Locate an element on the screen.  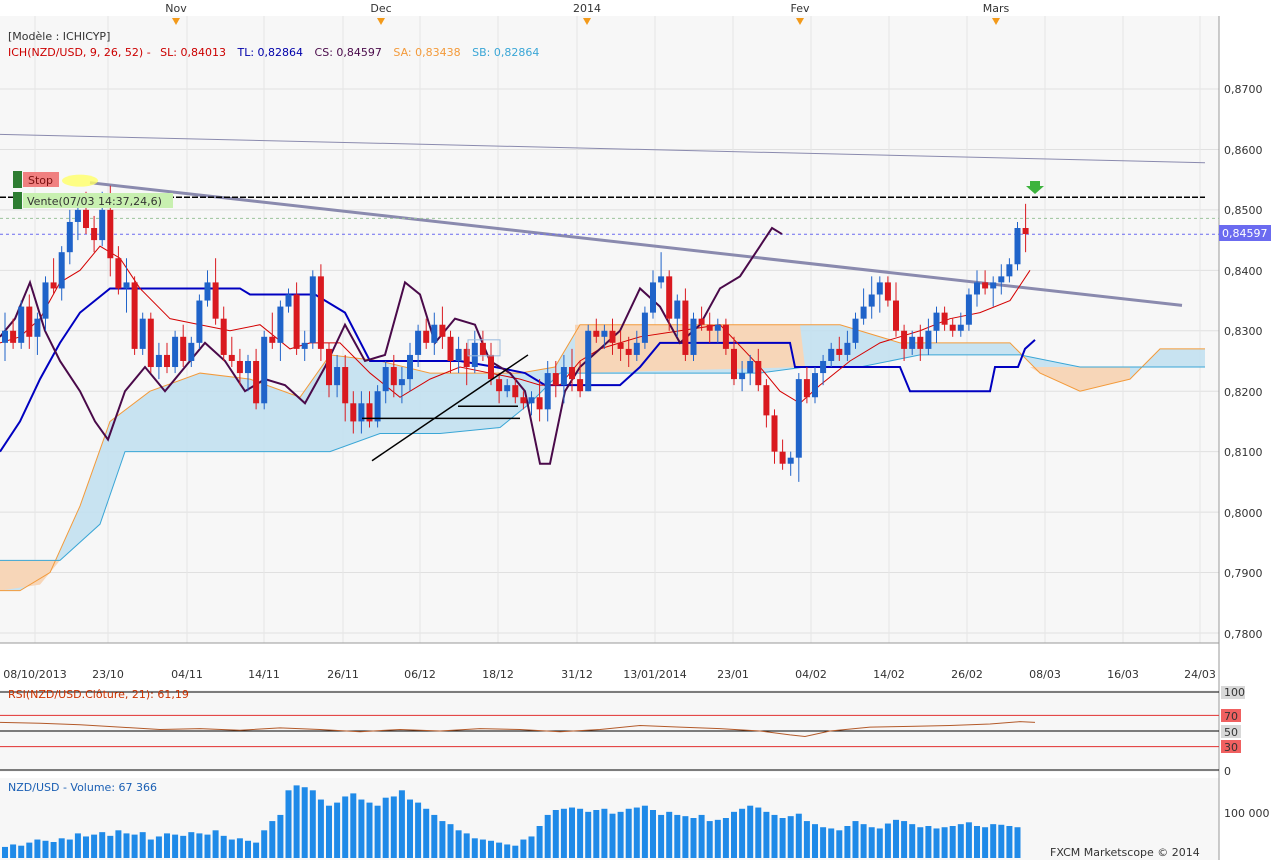
stop-label: Stop is located at coordinates (40, 180).